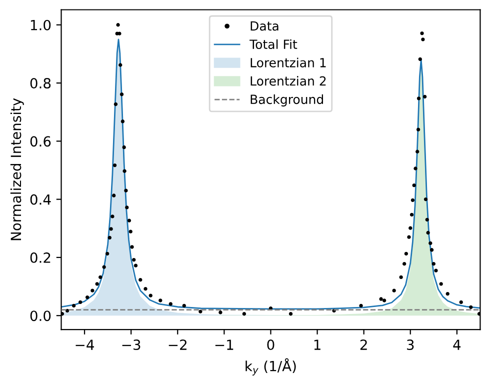 The width and height of the screenshot is (490, 390). Describe the element at coordinates (271, 367) in the screenshot. I see `x-axis-title: k$_{y}$ (1/Å)` at that location.